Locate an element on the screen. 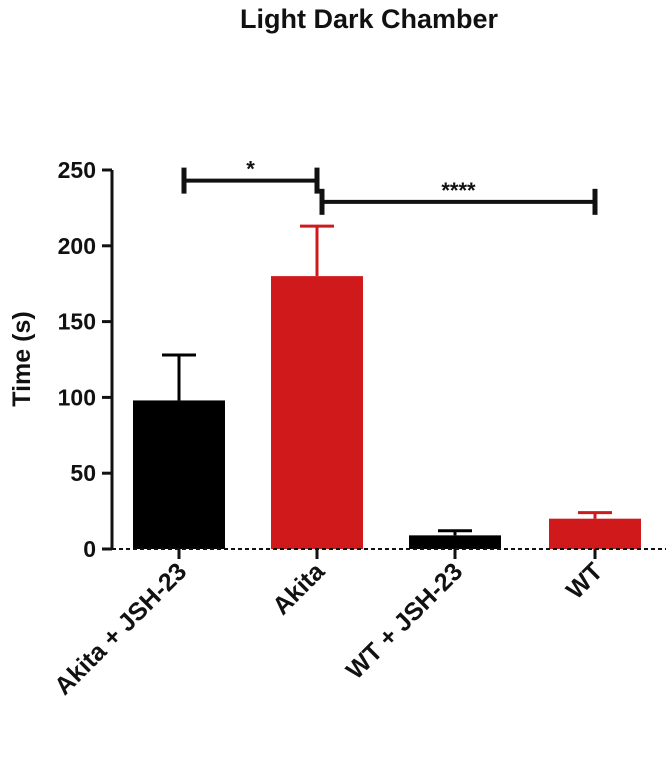  y-tick-label: 50 is located at coordinates (83, 473).